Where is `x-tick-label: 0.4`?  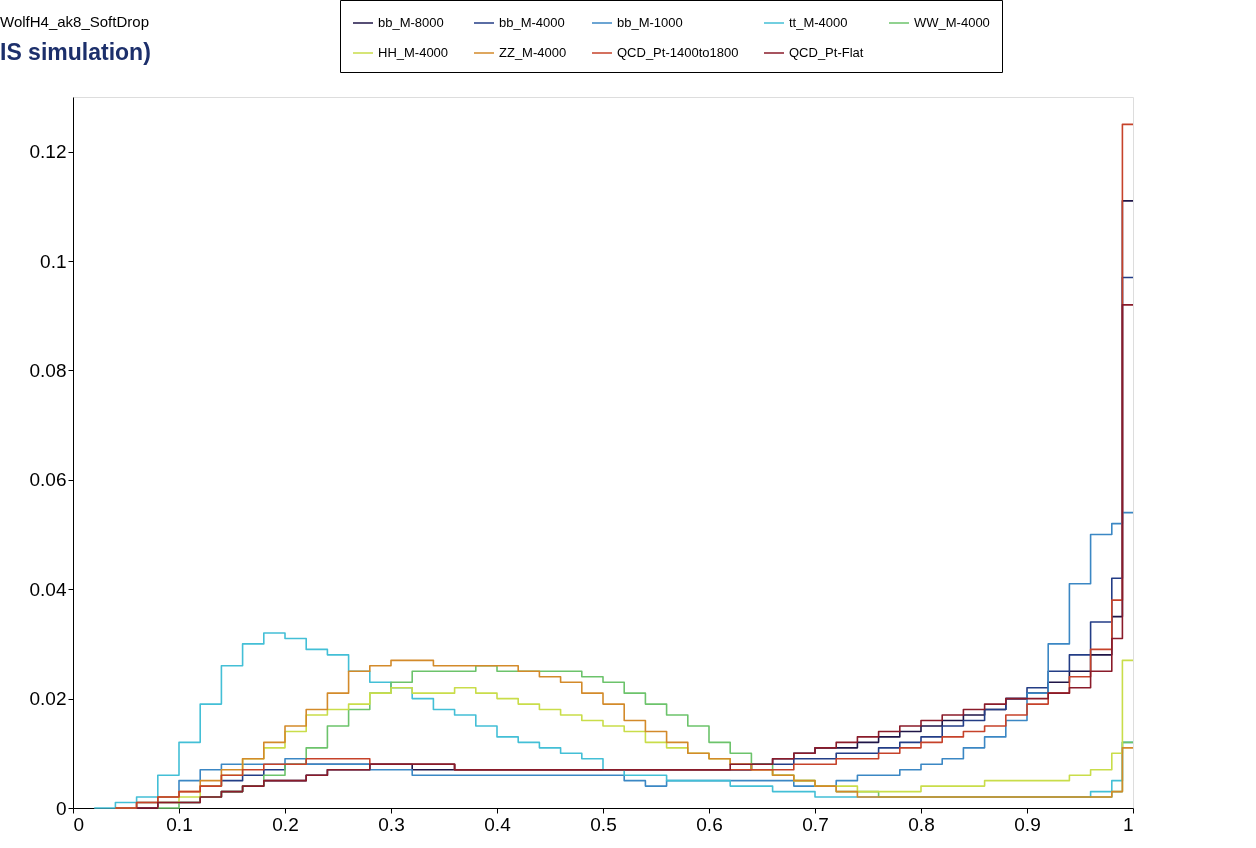
x-tick-label: 0.4 is located at coordinates (498, 824).